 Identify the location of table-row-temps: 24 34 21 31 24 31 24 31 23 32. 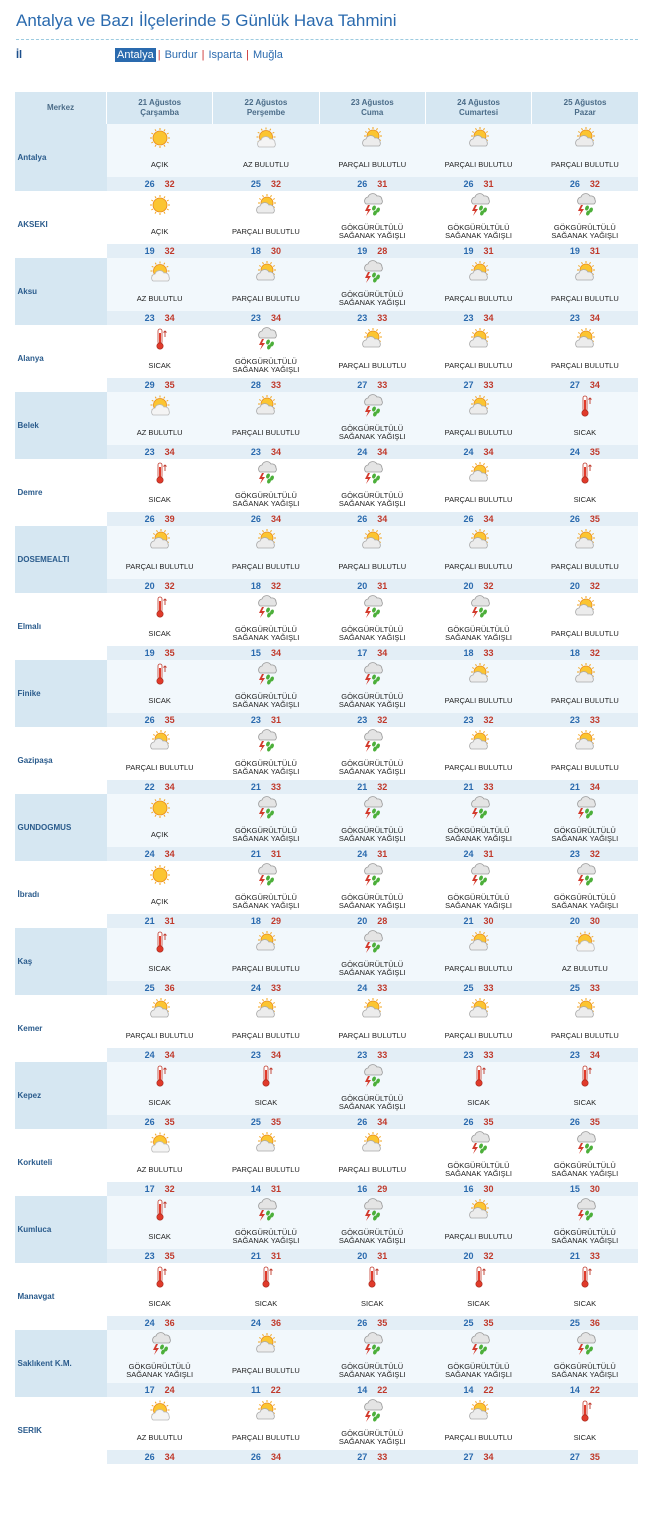
(326, 854).